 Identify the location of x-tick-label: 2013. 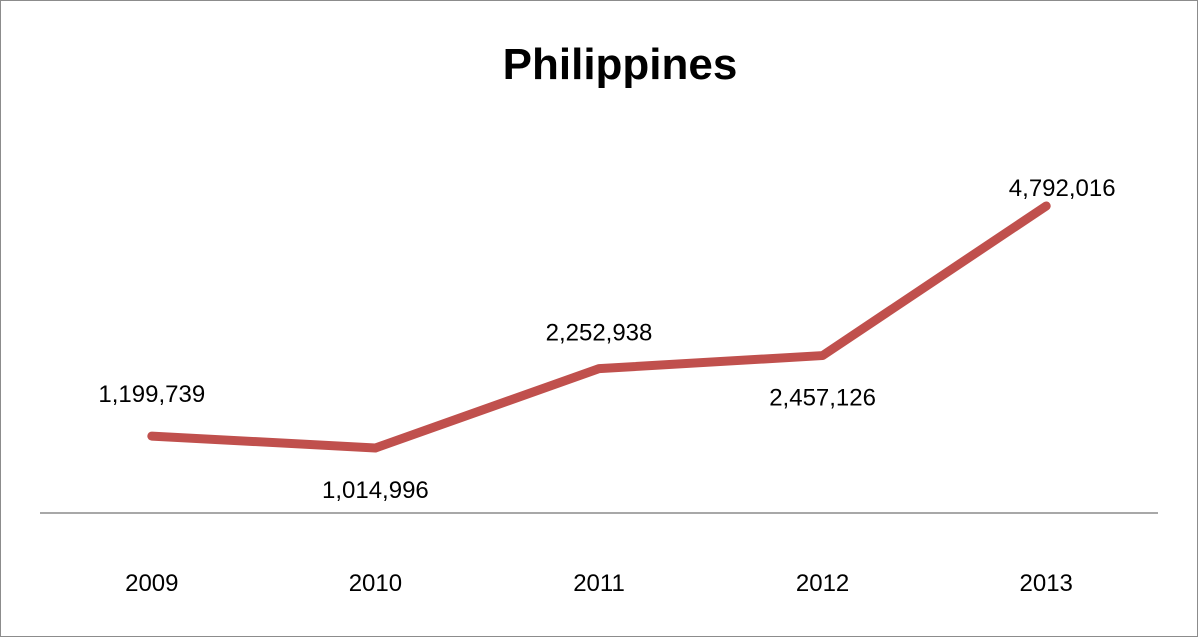
(1046, 583).